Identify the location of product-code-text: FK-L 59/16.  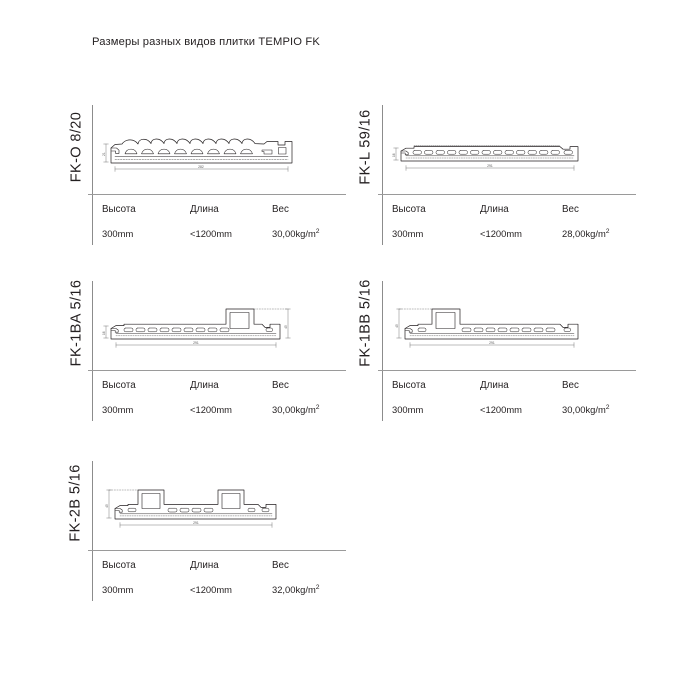
(366, 147).